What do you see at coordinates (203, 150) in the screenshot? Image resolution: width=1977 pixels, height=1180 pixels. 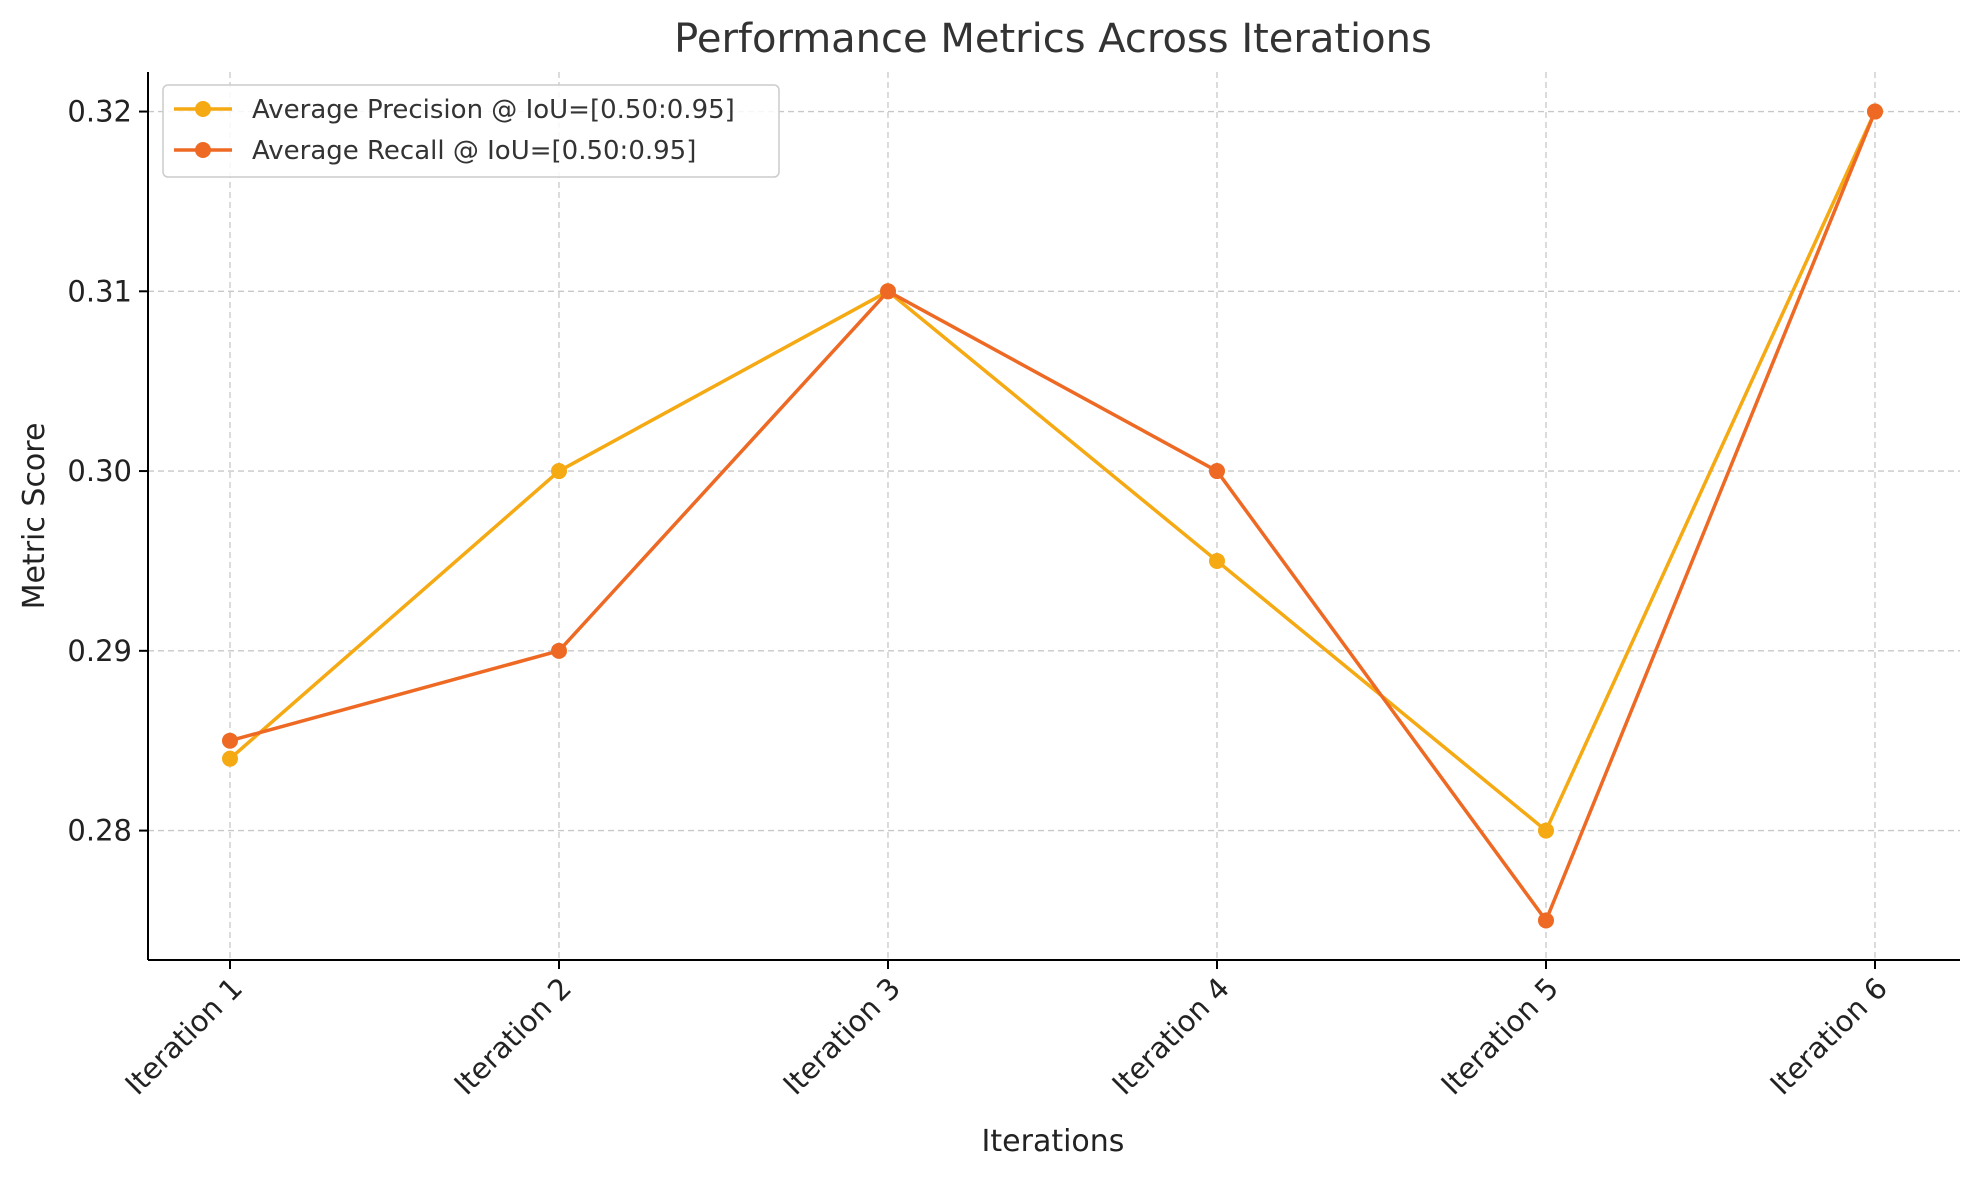 I see `legend-marker-recall` at bounding box center [203, 150].